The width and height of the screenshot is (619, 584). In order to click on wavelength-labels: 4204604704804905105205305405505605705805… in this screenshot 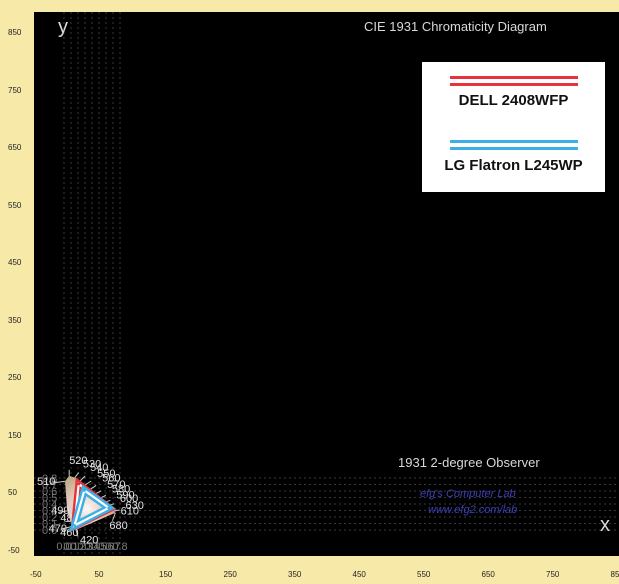, I will do `click(90, 501)`.